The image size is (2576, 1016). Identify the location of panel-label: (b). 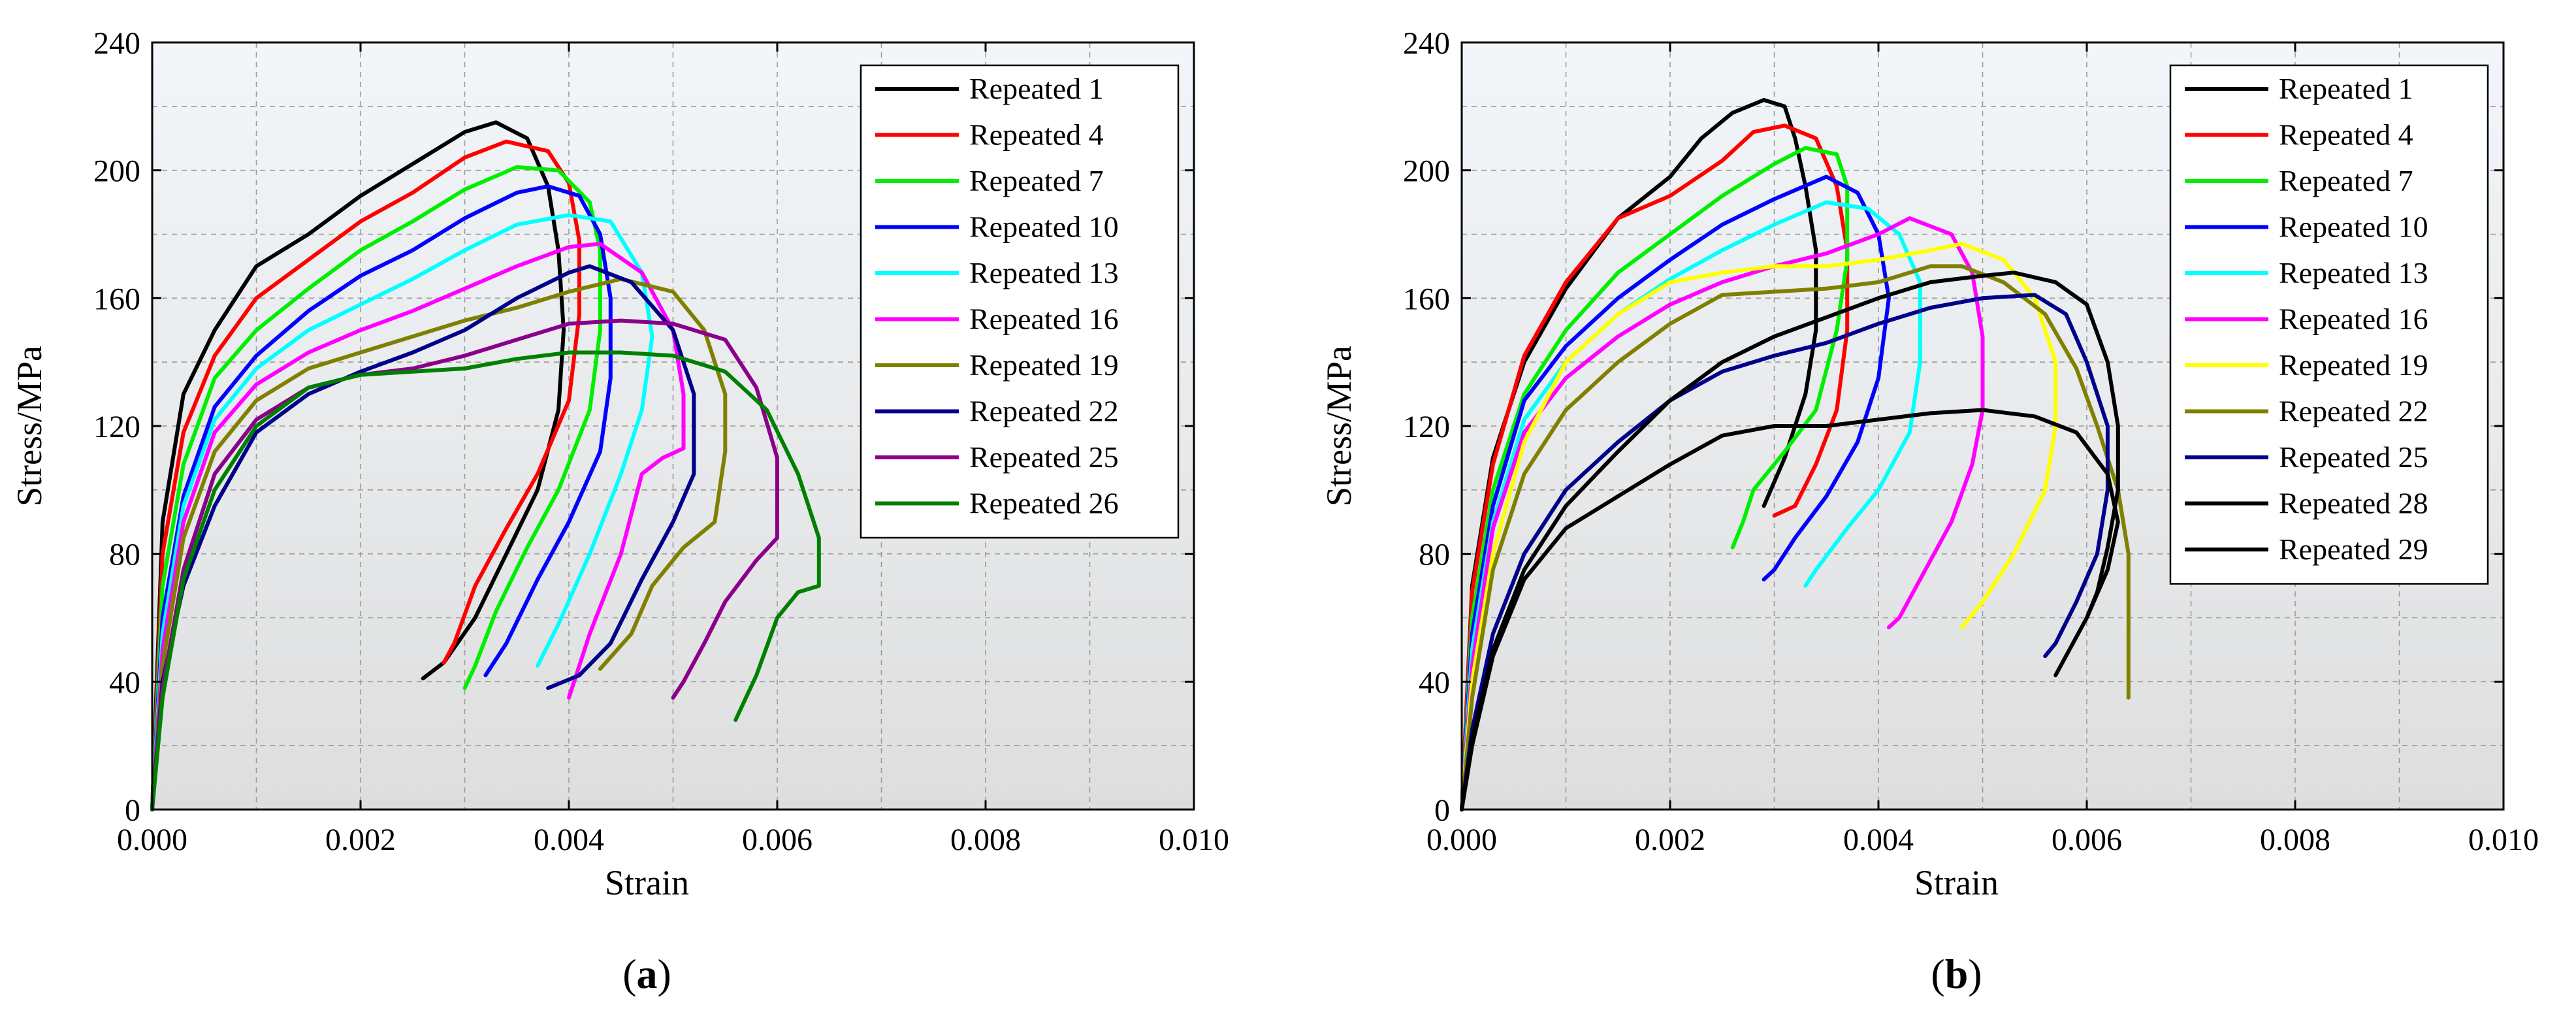
(1957, 974).